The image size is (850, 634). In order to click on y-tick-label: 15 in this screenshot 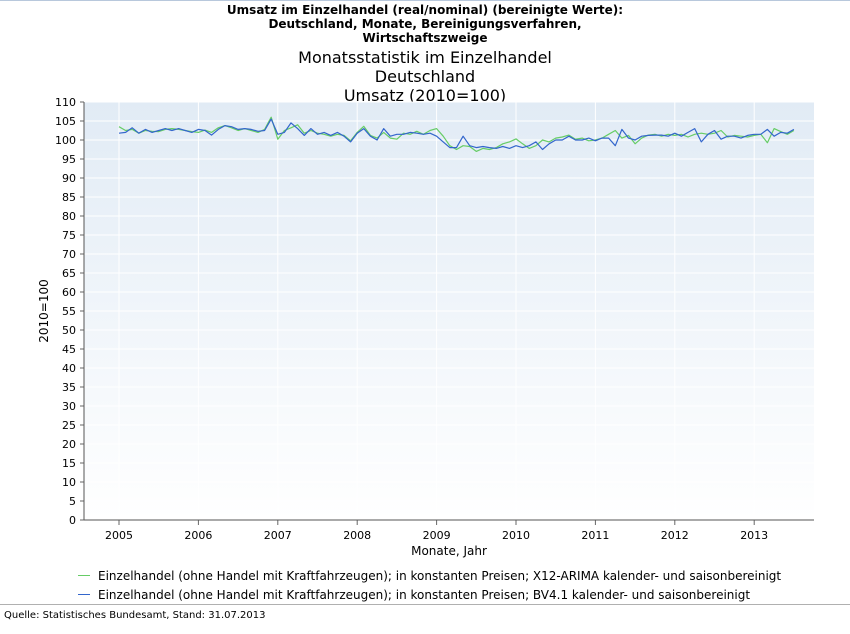, I will do `click(69, 463)`.